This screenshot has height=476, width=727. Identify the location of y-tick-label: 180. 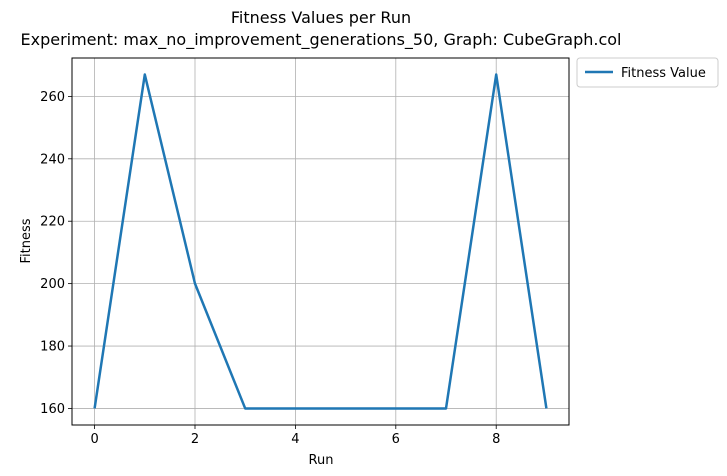
(52, 347).